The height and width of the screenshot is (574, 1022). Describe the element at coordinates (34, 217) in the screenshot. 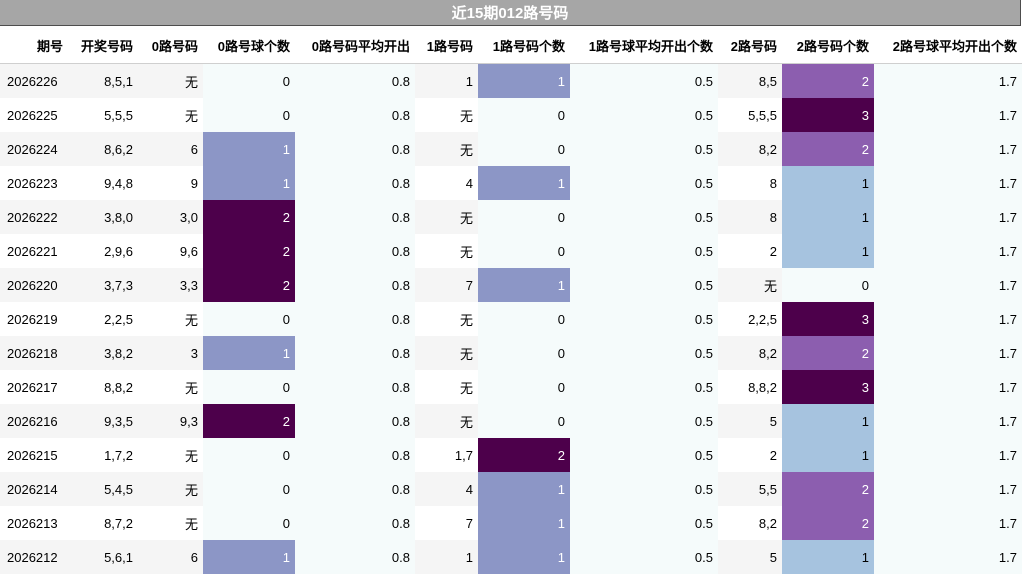

I see `cell-period: 2026222` at that location.